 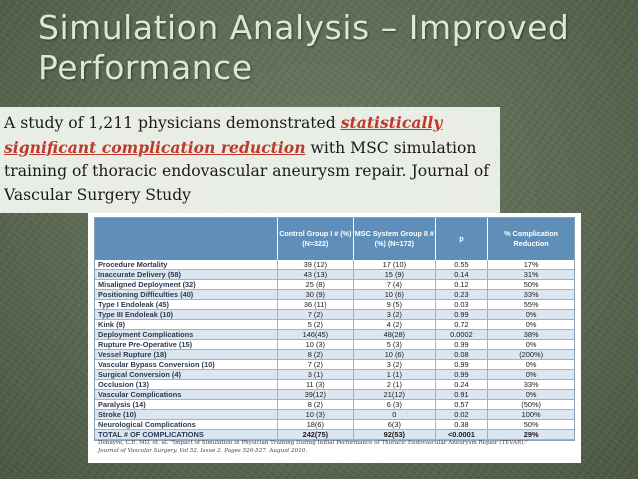 What do you see at coordinates (186, 335) in the screenshot?
I see `table-row-label: Deployment Complications` at bounding box center [186, 335].